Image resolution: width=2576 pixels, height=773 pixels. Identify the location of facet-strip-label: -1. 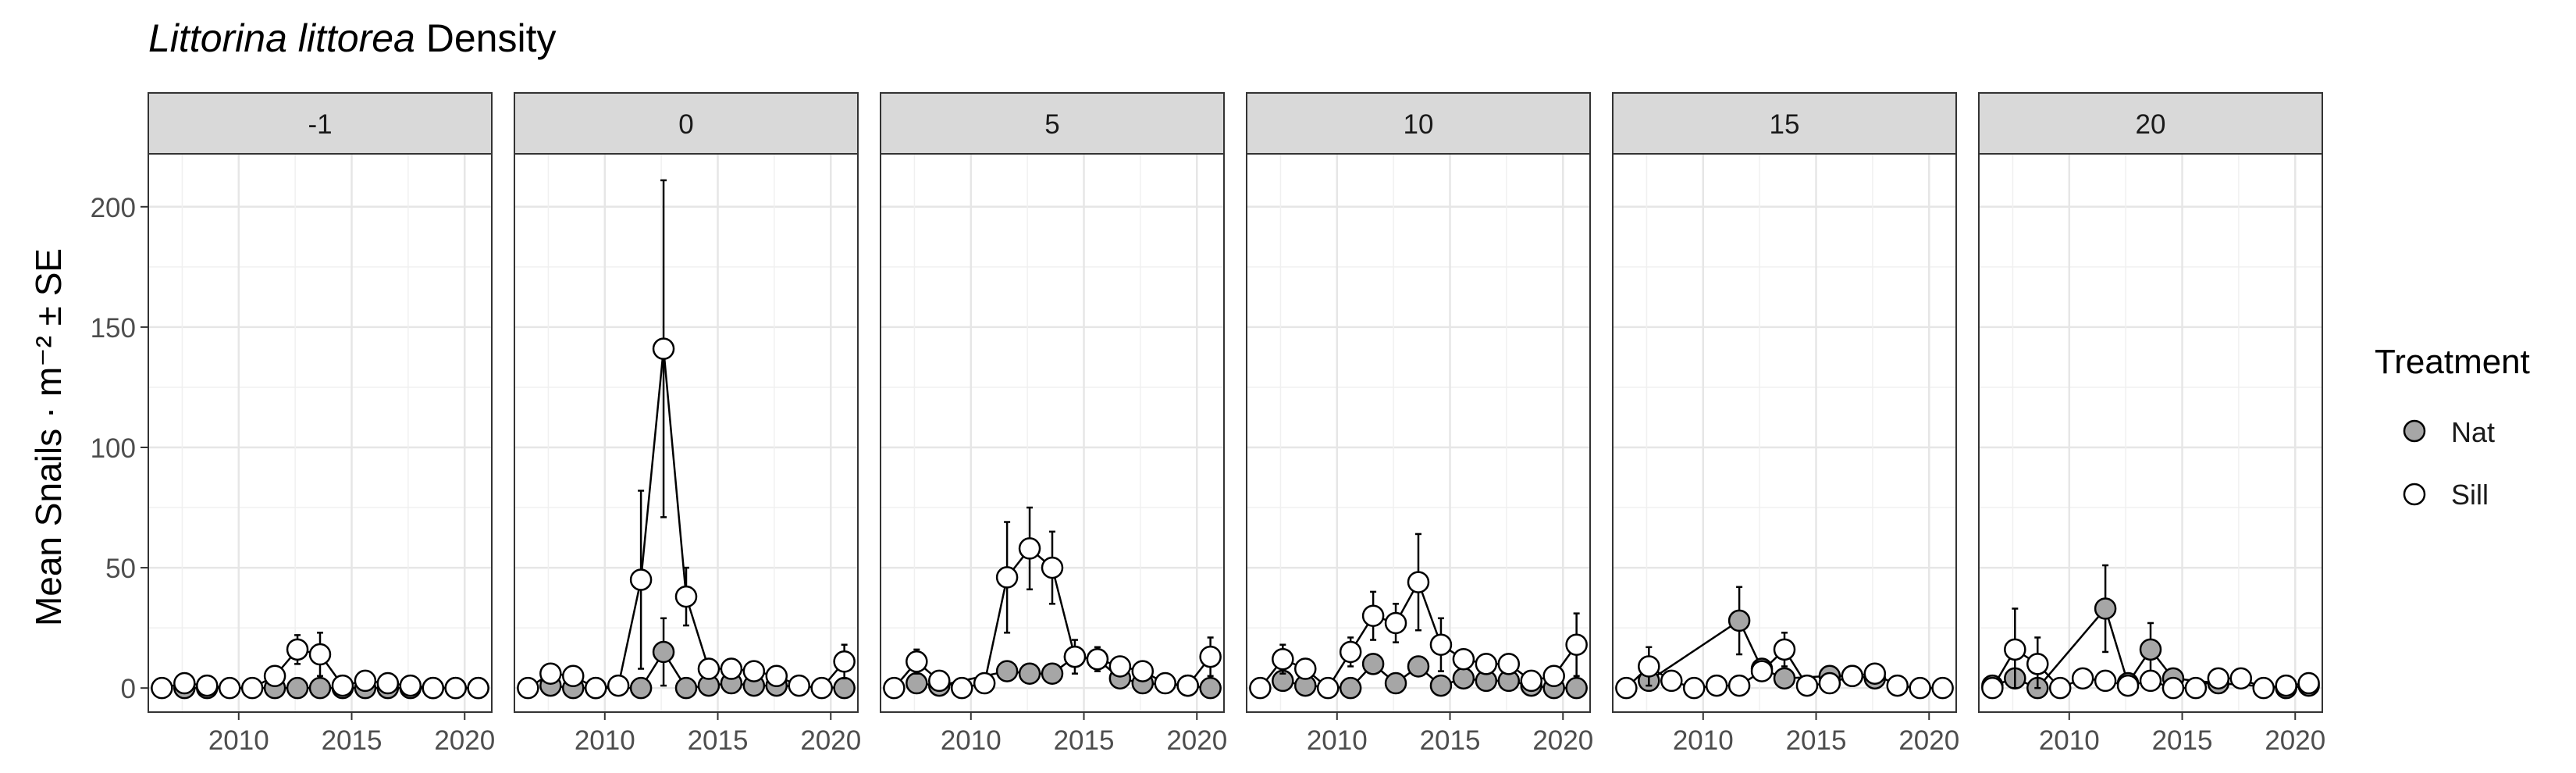
(320, 124).